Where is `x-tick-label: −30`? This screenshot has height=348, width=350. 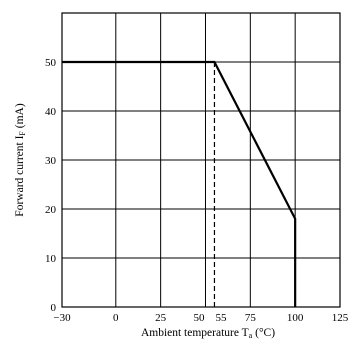
x-tick-label: −30 is located at coordinates (62, 318).